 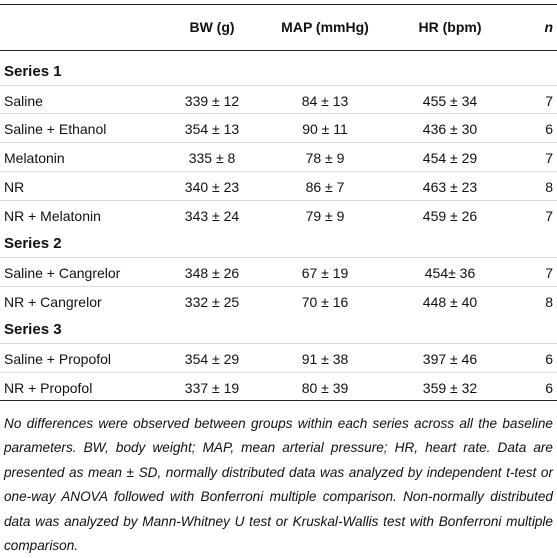 What do you see at coordinates (33, 330) in the screenshot?
I see `section-title: Series 3` at bounding box center [33, 330].